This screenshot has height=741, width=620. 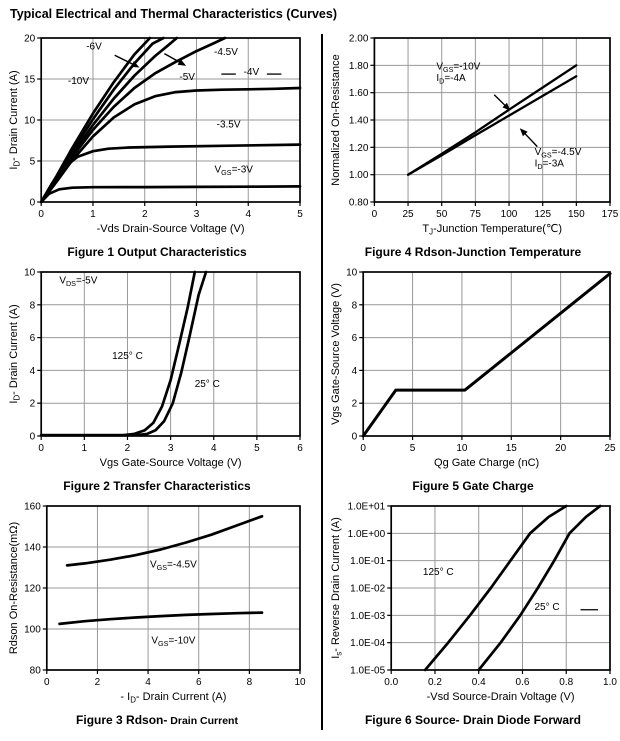 What do you see at coordinates (550, 164) in the screenshot?
I see `svg-text: ID=-3A` at bounding box center [550, 164].